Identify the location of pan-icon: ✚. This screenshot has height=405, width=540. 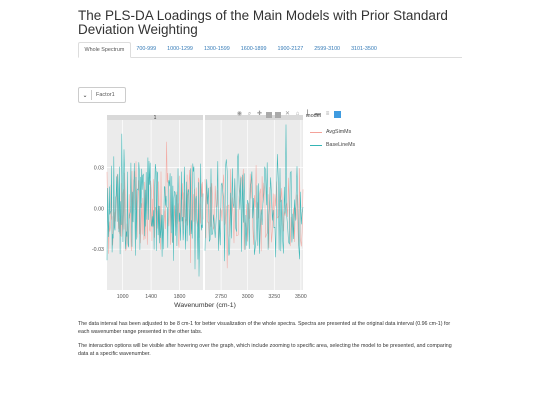
(259, 114).